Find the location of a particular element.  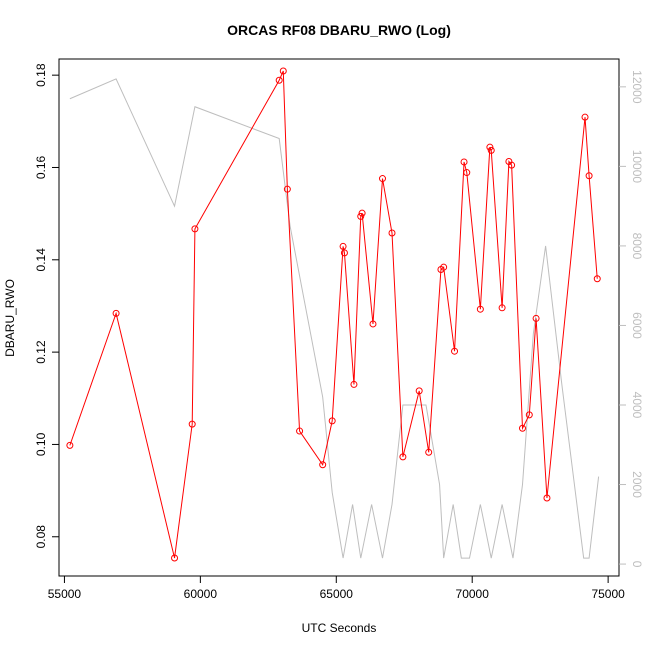

x-tick-label: 70000 is located at coordinates (473, 594).